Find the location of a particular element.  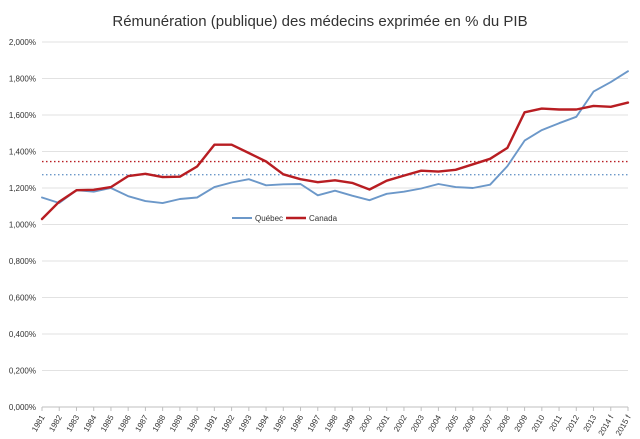

x-tick-label: 2011 is located at coordinates (555, 423).